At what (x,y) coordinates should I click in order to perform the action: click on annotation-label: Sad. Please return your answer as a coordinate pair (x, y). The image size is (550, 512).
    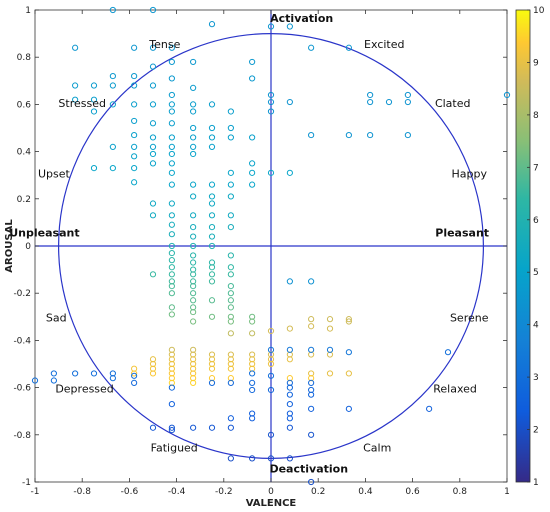
    Looking at the image, I should click on (56, 318).